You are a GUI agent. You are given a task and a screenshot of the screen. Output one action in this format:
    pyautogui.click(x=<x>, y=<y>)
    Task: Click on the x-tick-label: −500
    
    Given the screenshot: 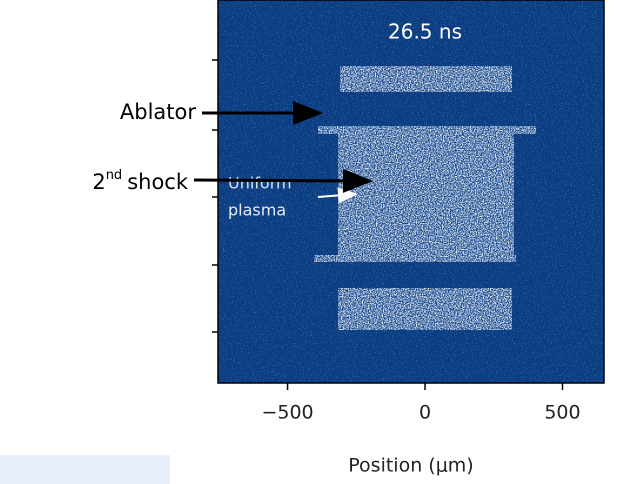 What is the action you would take?
    pyautogui.click(x=287, y=413)
    